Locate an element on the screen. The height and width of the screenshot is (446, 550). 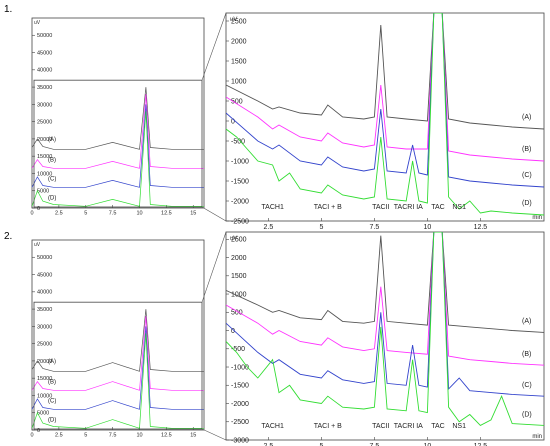
detail-1-trace-label: (B) is located at coordinates (526, 149).